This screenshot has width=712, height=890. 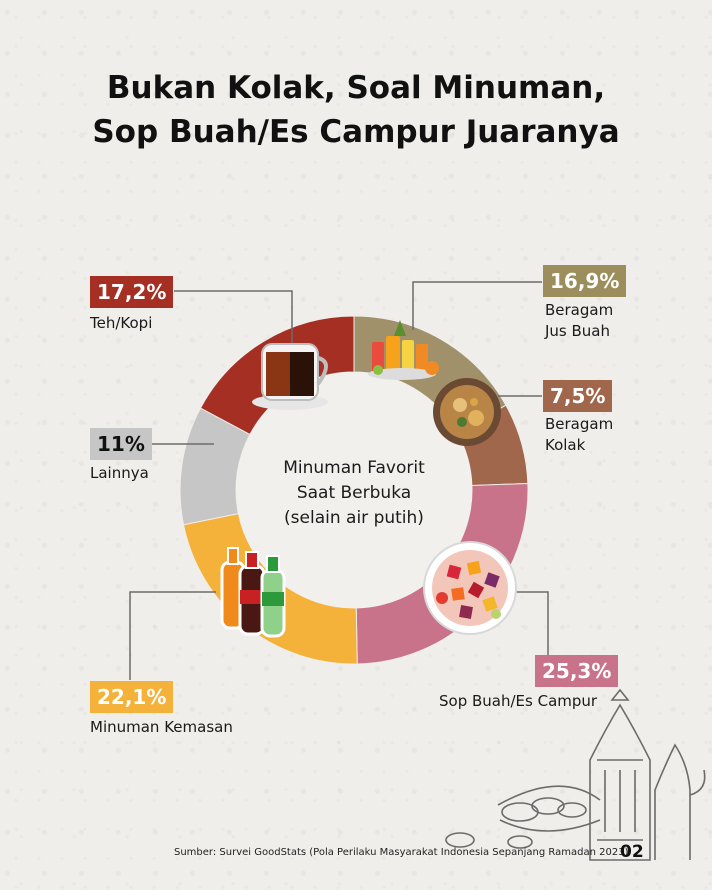 I want to click on badge-kolak: 7,5%, so click(x=578, y=396).